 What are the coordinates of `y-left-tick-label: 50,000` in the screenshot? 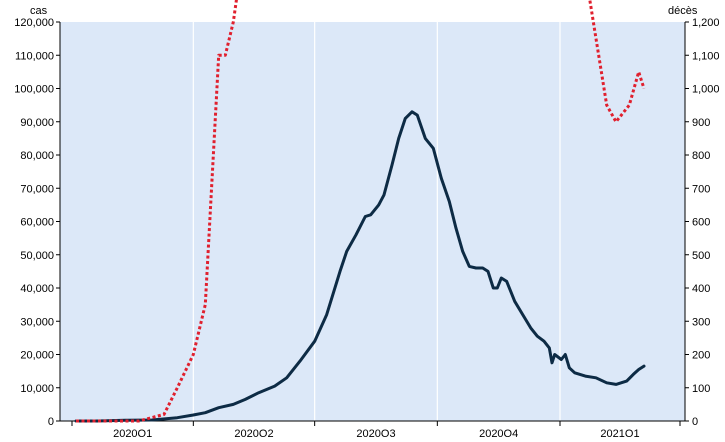 It's located at (37, 256).